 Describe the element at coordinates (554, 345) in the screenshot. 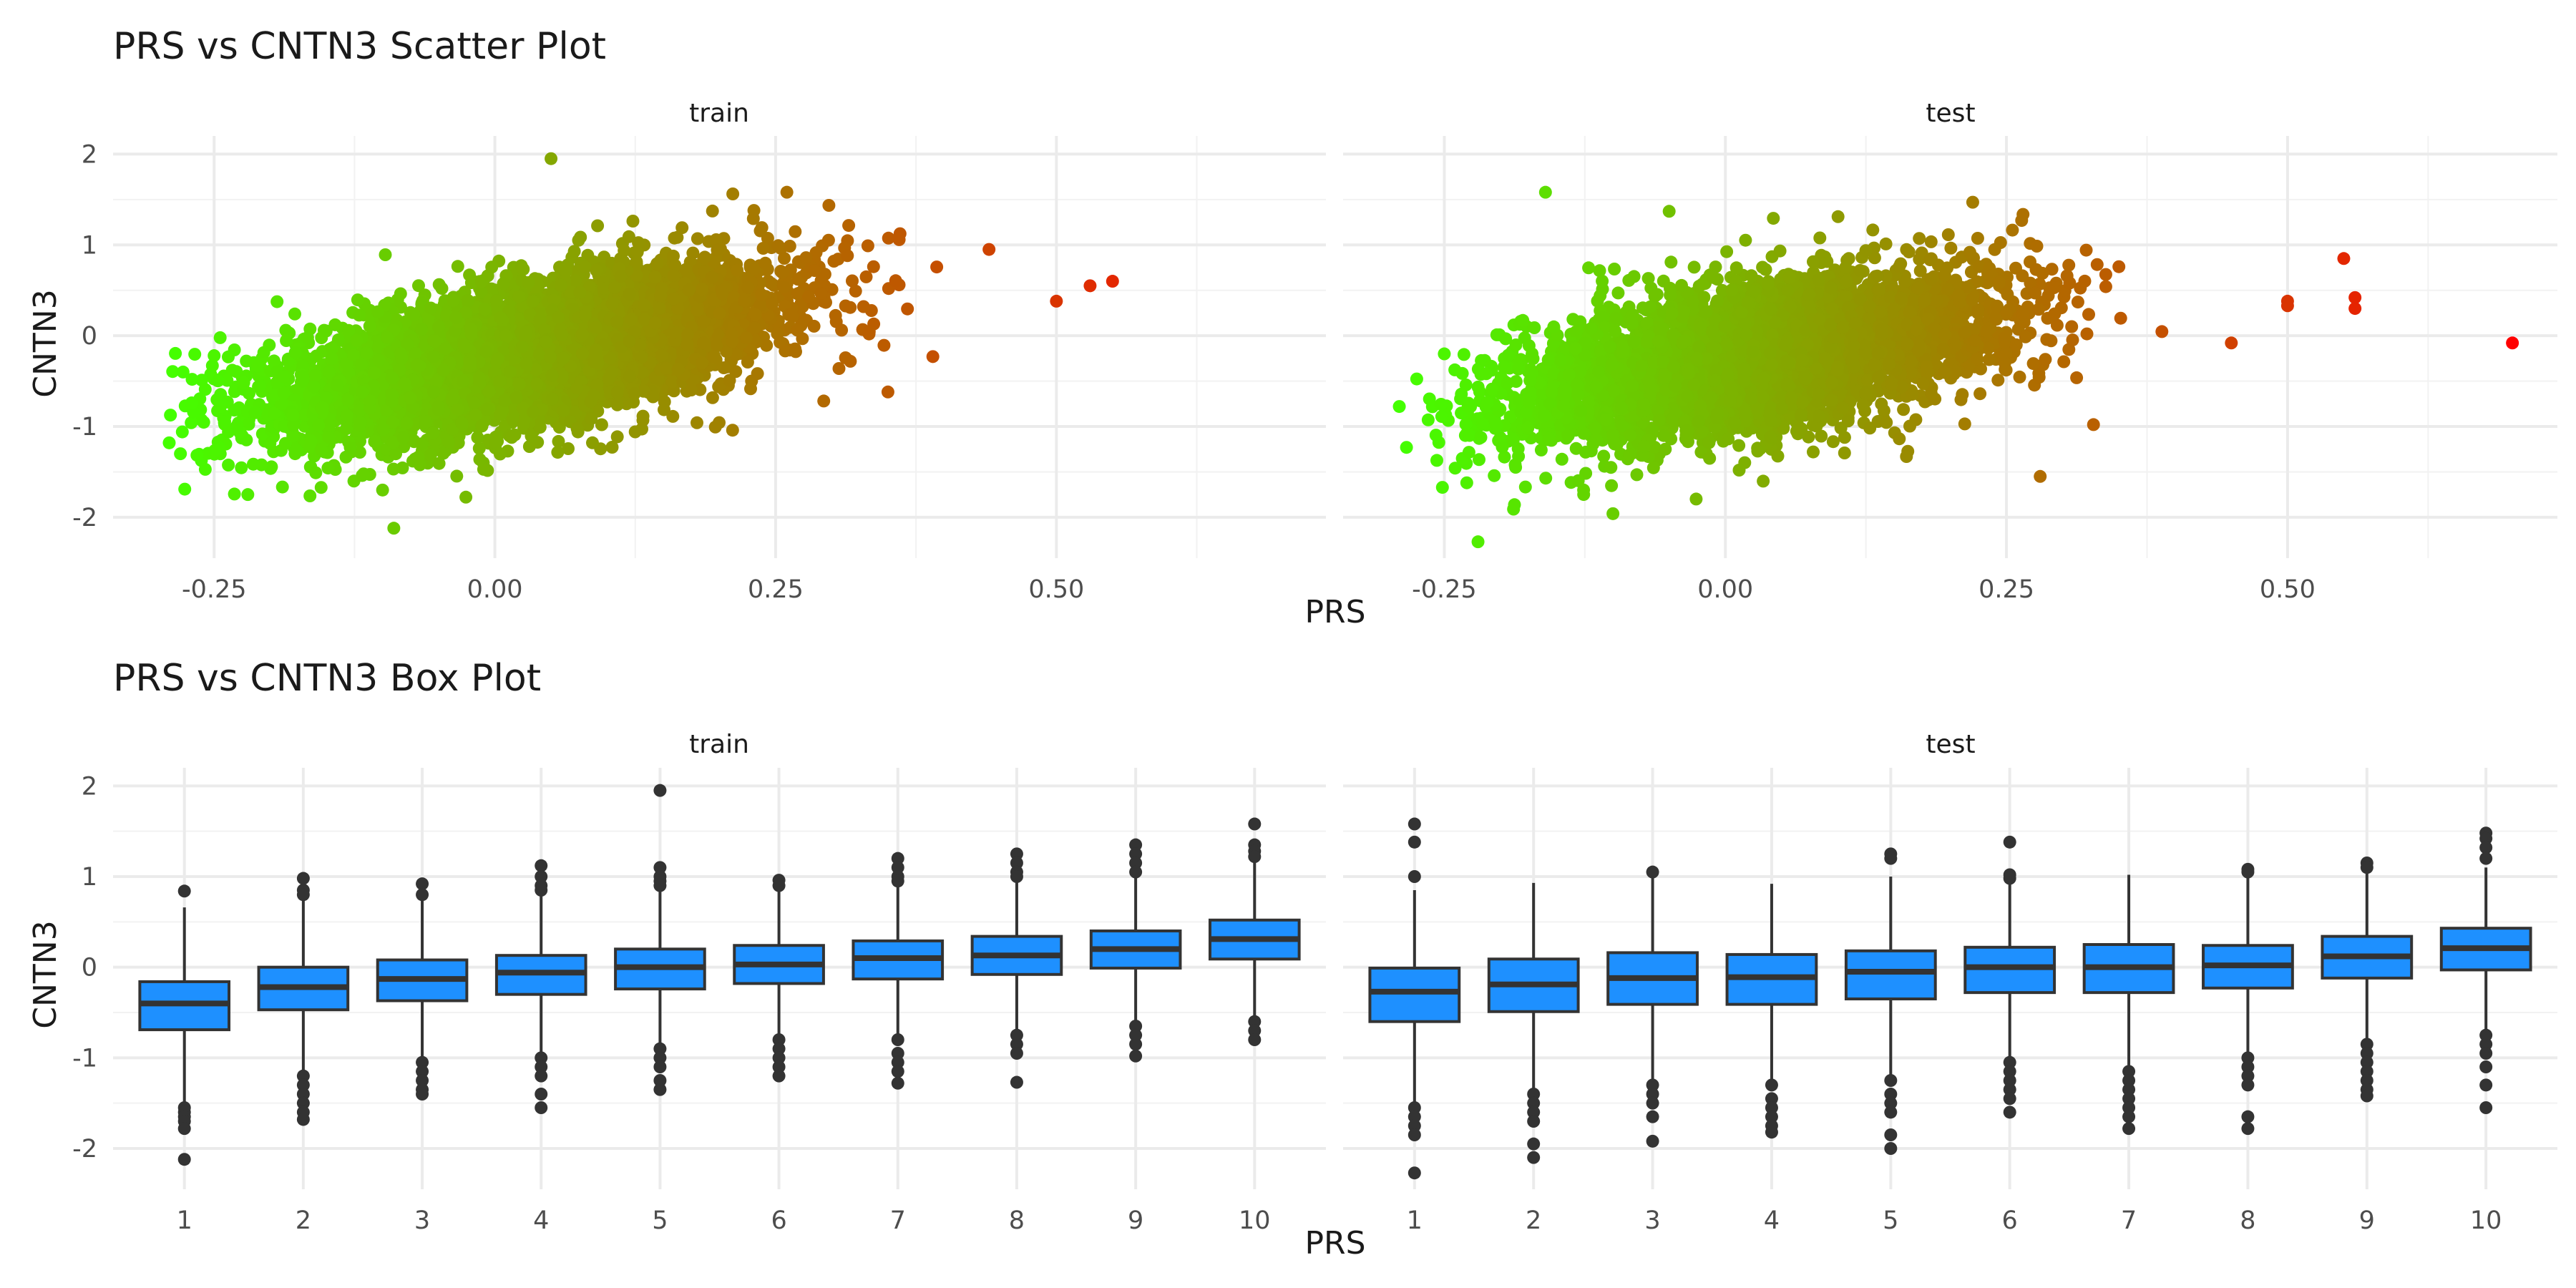

I see `scatter-point-cloud` at that location.